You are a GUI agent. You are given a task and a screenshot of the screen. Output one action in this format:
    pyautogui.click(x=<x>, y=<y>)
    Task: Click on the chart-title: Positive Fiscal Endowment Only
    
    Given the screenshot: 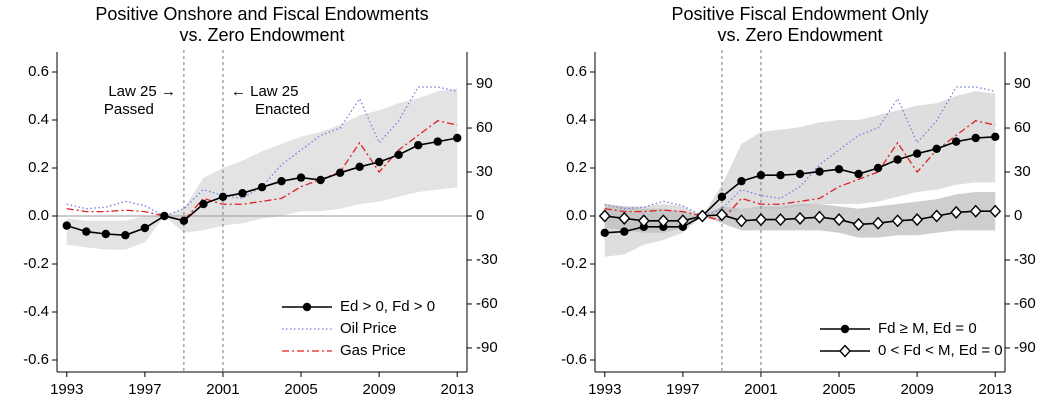 What is the action you would take?
    pyautogui.click(x=799, y=14)
    